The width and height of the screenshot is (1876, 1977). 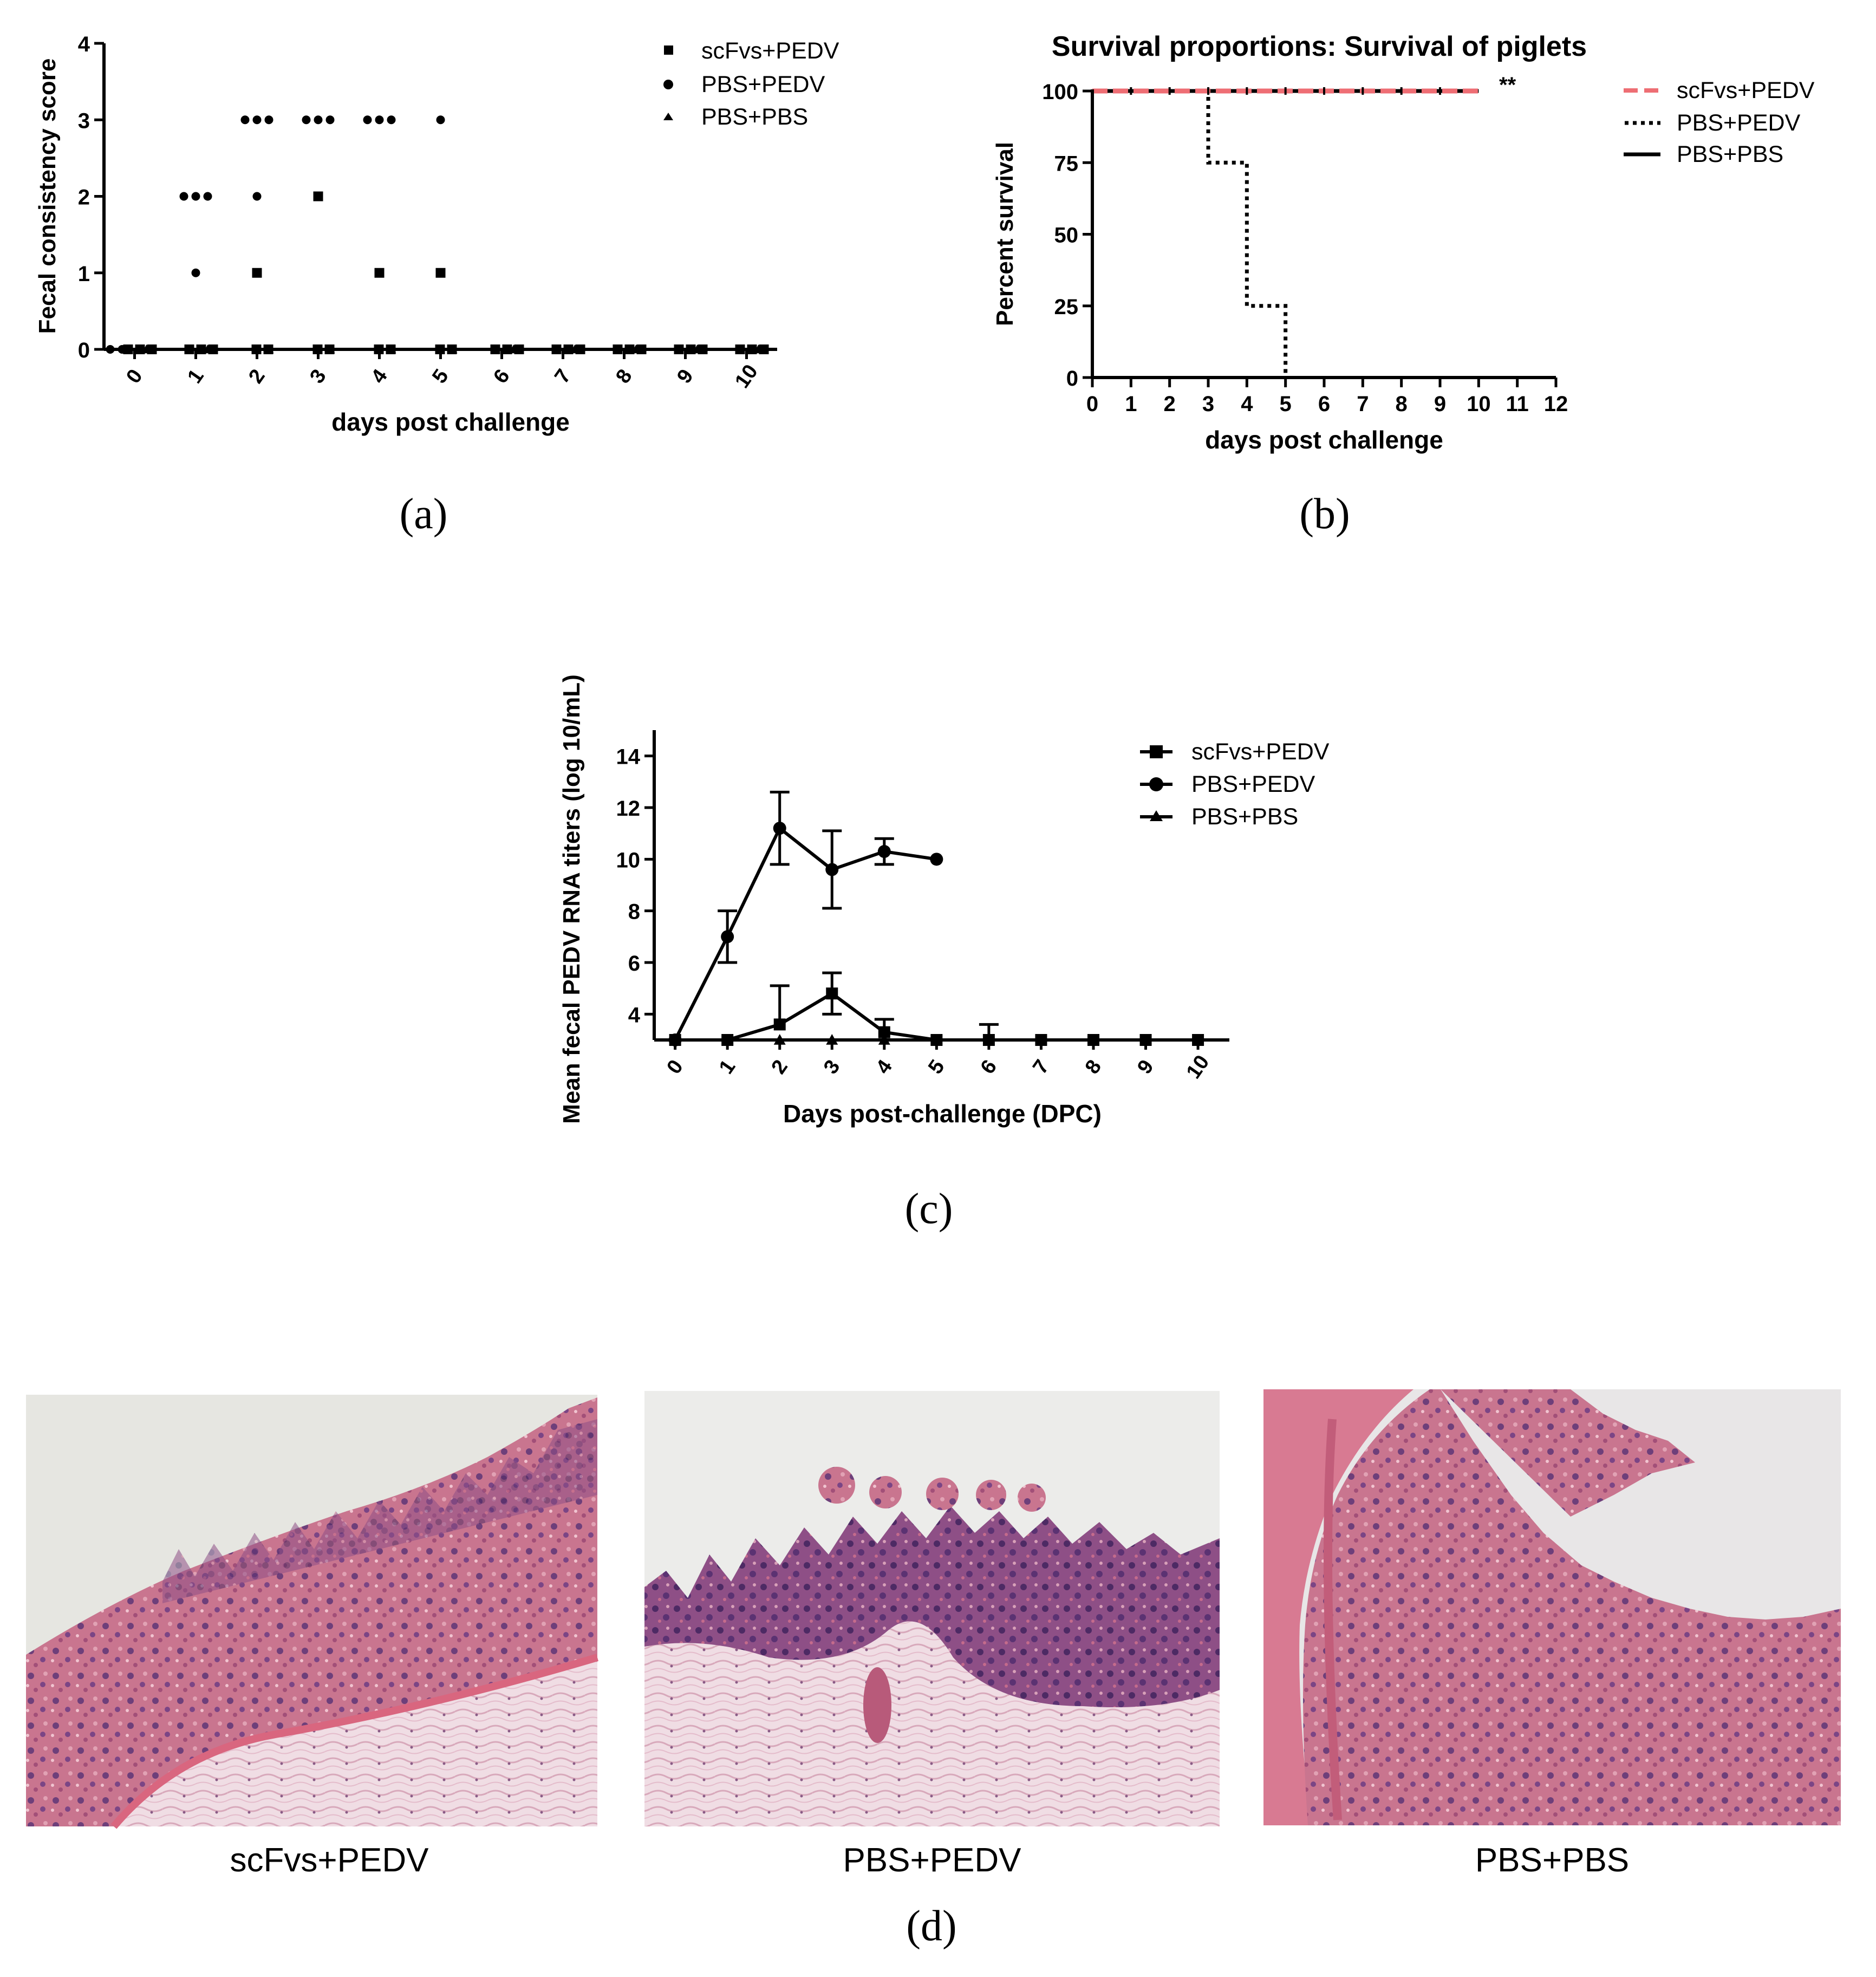 What do you see at coordinates (1145, 1067) in the screenshot?
I see `panel-c-x-tick-label: 9` at bounding box center [1145, 1067].